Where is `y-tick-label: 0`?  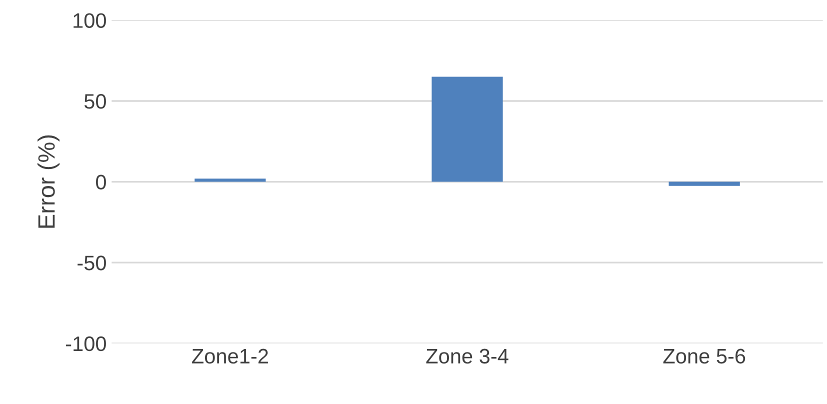 y-tick-label: 0 is located at coordinates (101, 182).